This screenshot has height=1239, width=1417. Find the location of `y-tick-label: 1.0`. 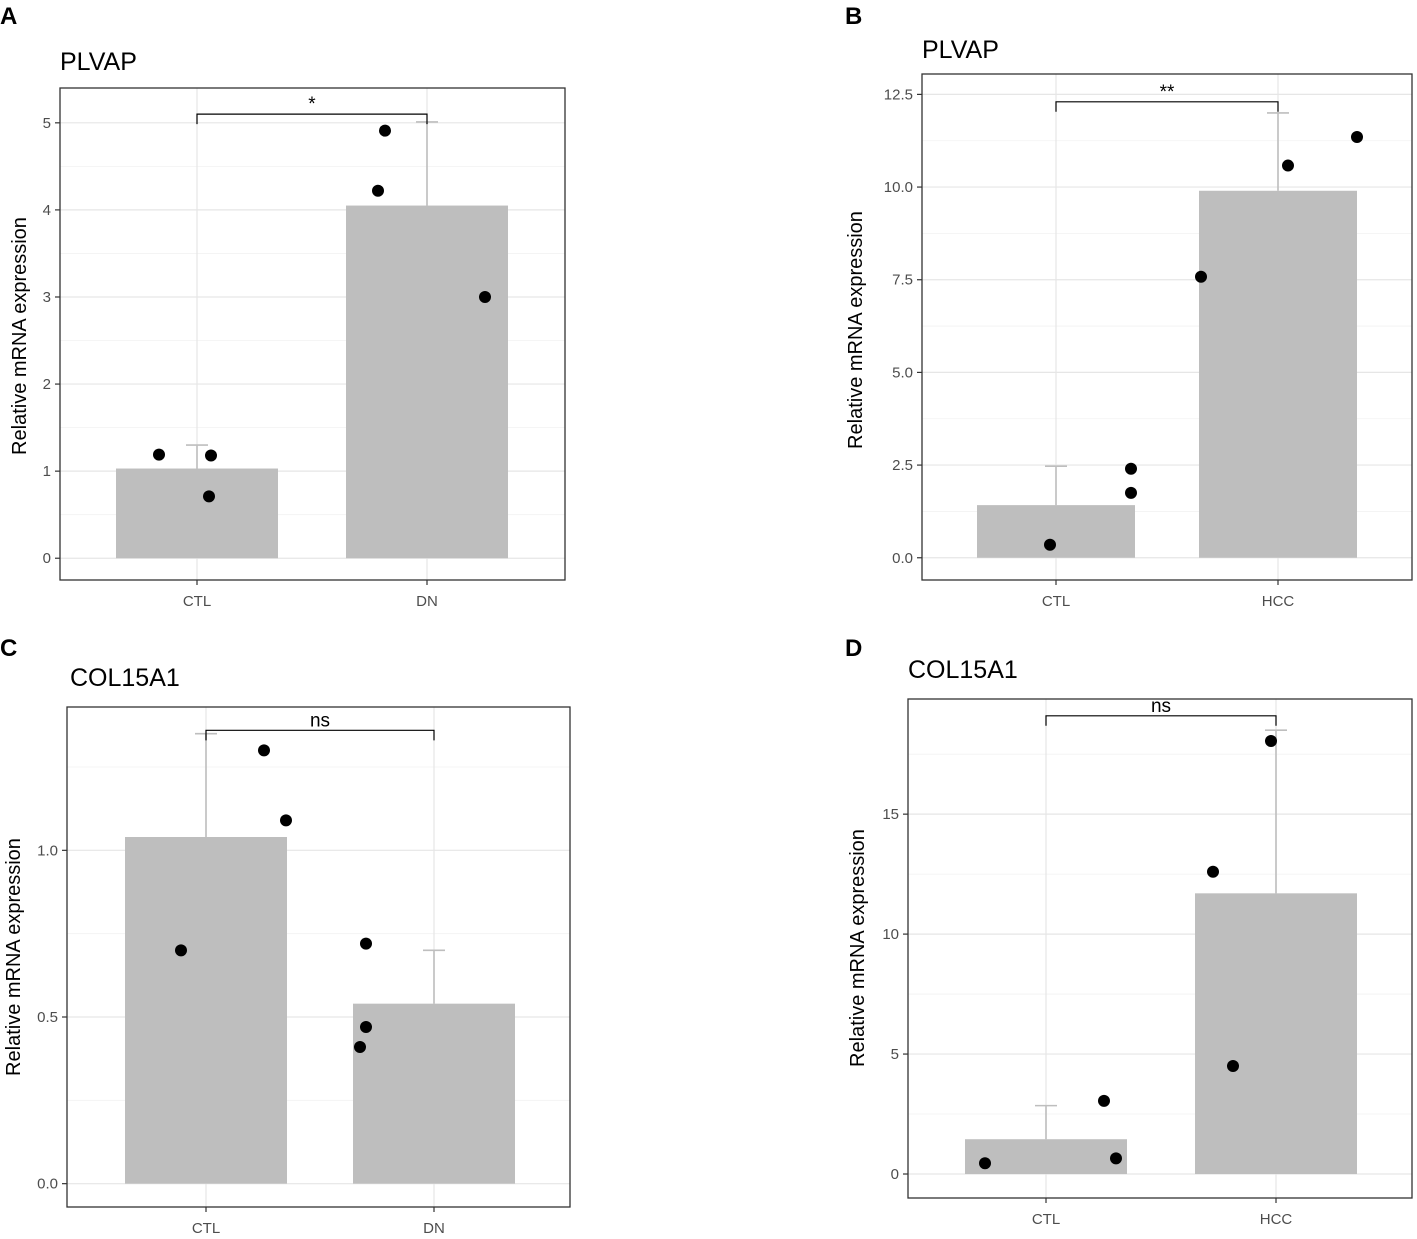

y-tick-label: 1.0 is located at coordinates (47, 850).